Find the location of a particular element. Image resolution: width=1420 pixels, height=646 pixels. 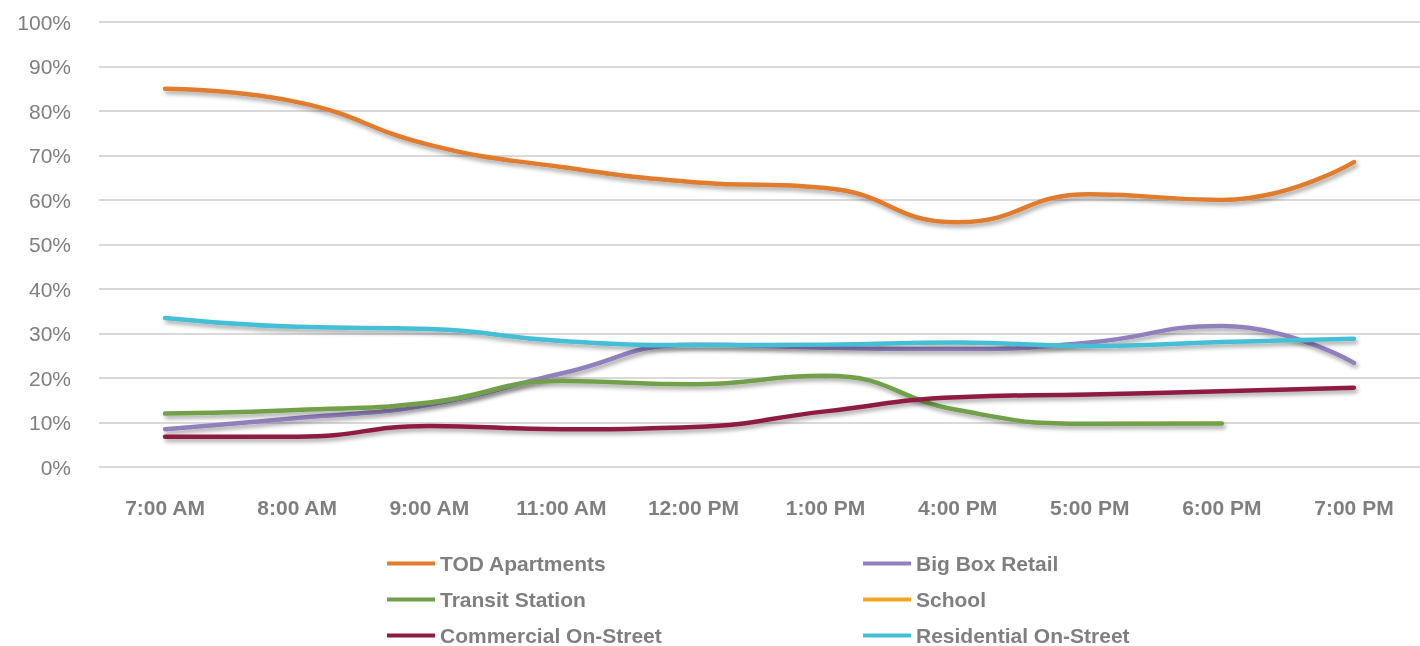

legend-label: Big Box Retail is located at coordinates (987, 563).